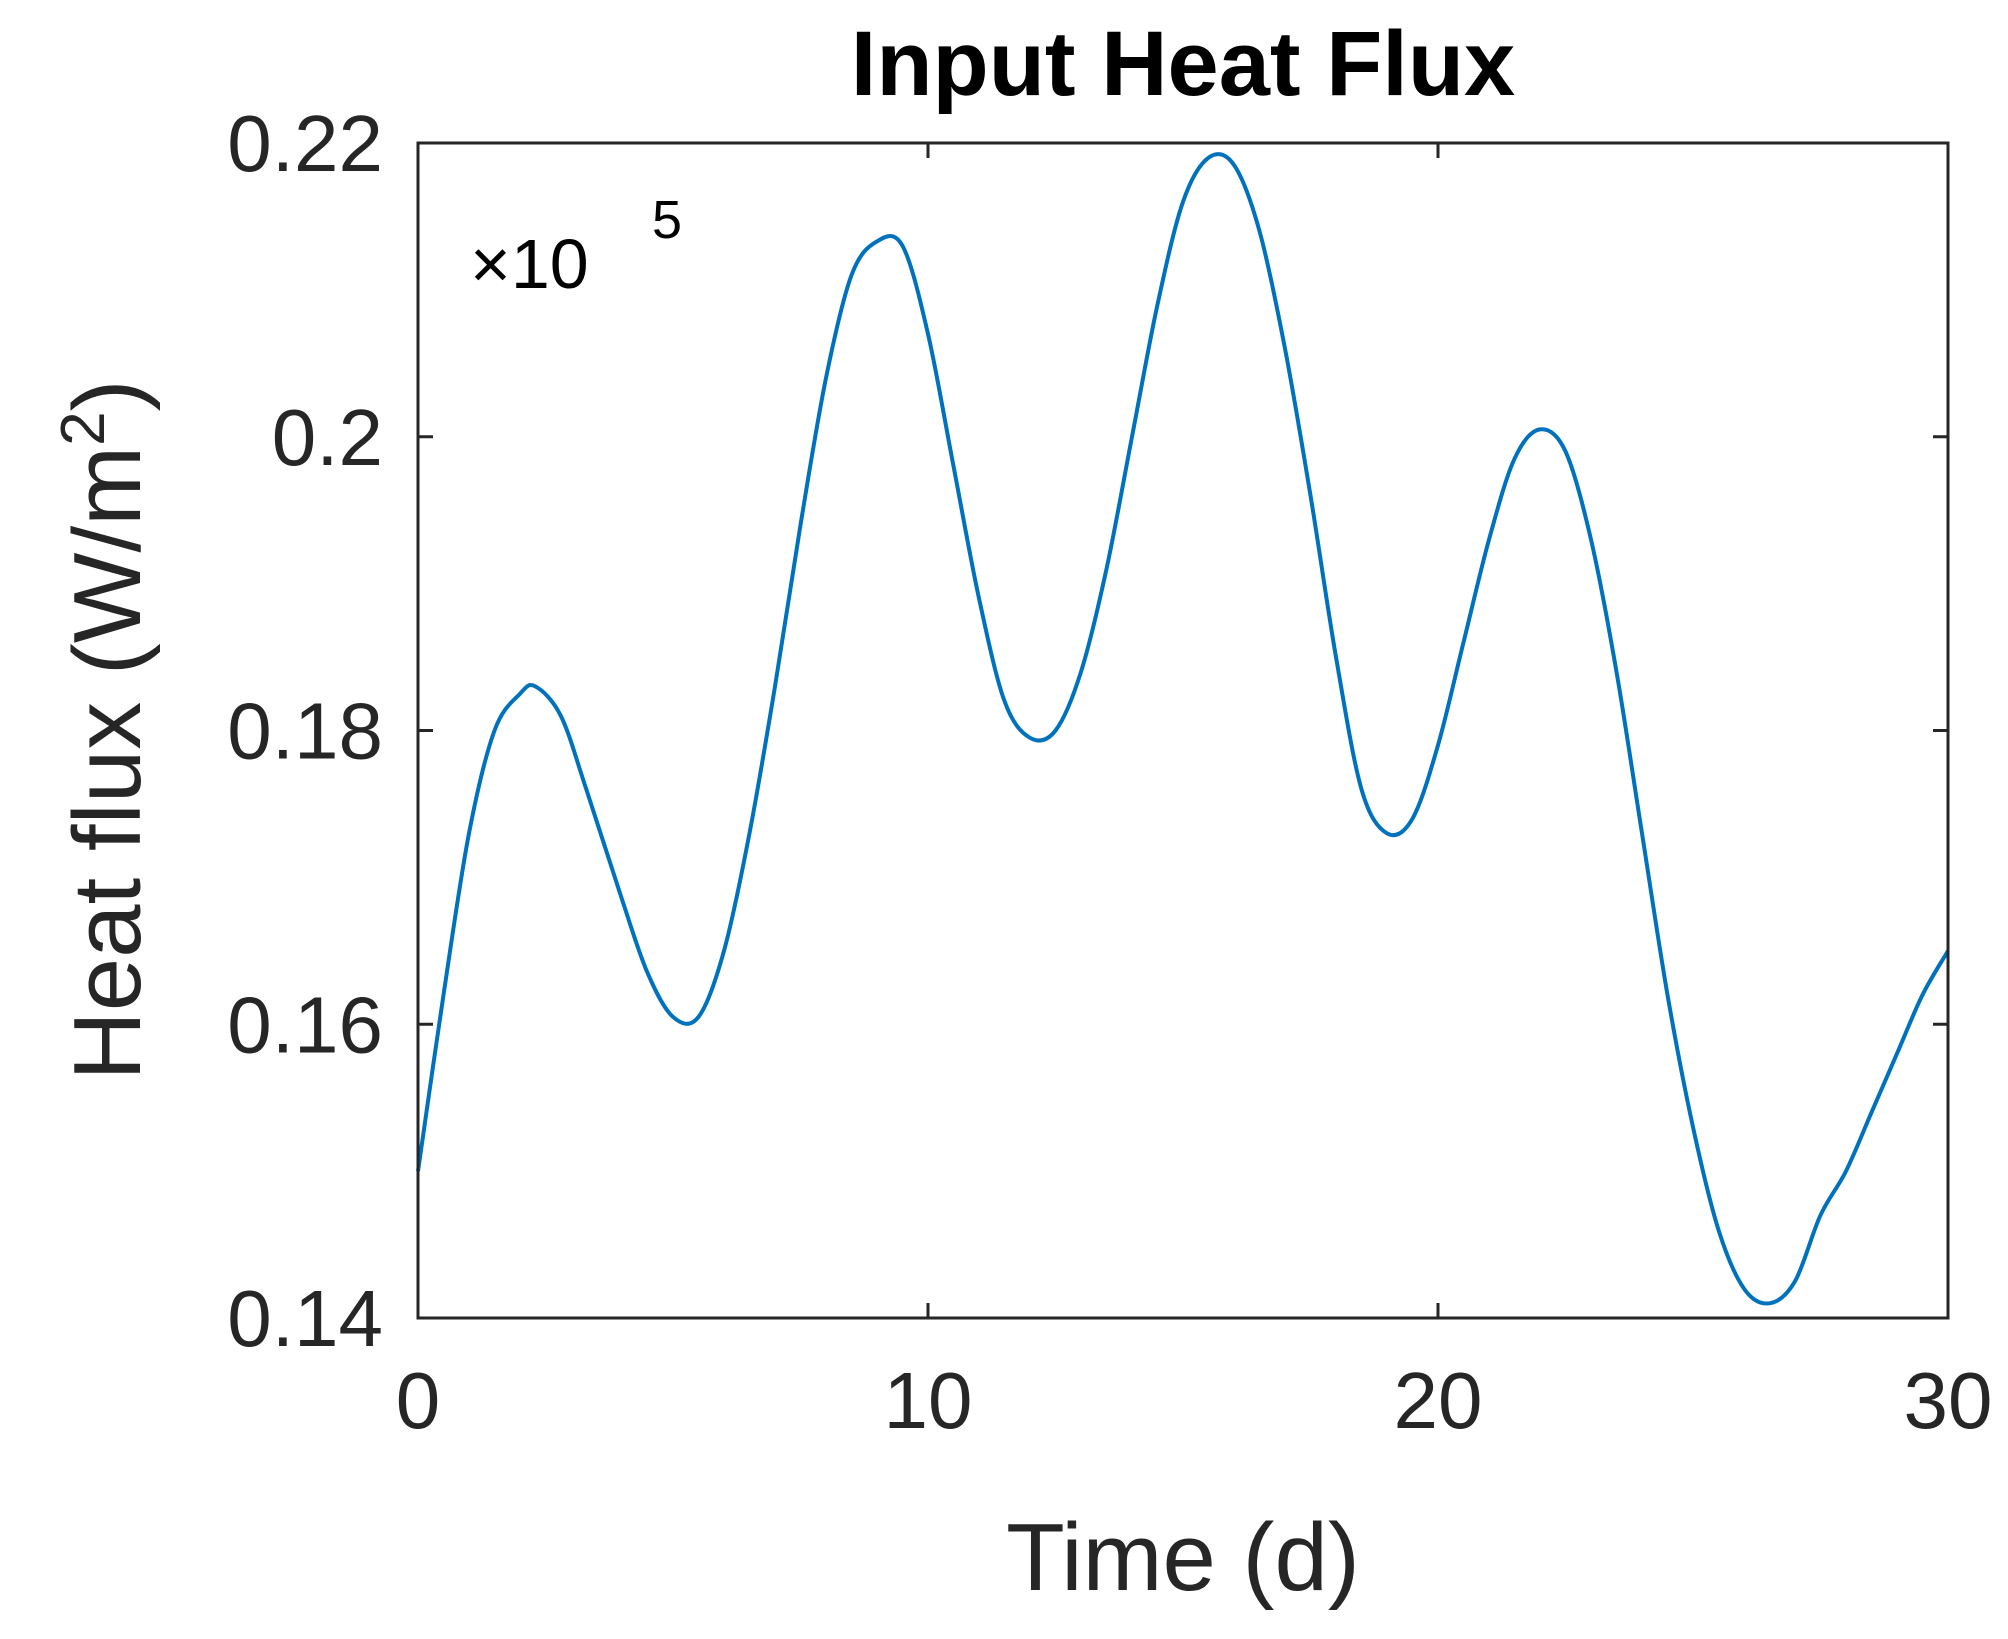 Image resolution: width=2008 pixels, height=1639 pixels. I want to click on x-axis-title: Time (d), so click(1183, 1557).